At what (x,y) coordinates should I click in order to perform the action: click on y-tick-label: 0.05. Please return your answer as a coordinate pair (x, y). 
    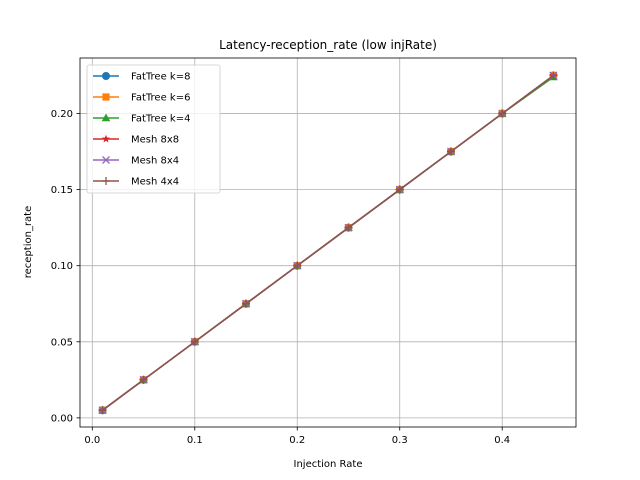
    Looking at the image, I should click on (62, 342).